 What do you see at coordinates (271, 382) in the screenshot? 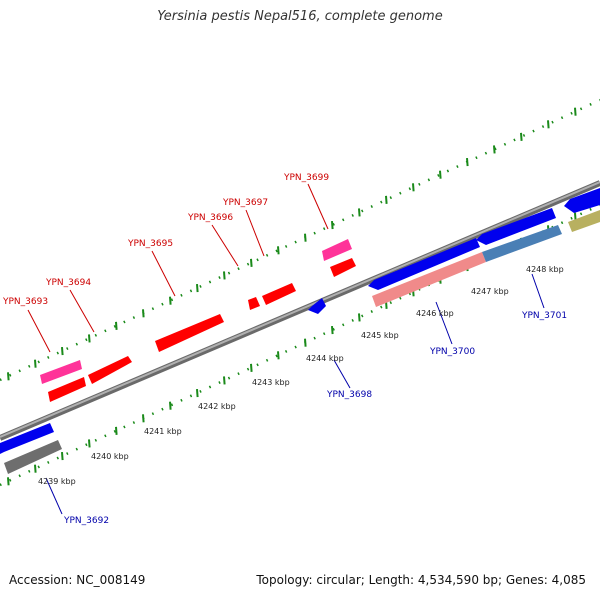
I see `tick-label: 4243 kbp` at bounding box center [271, 382].